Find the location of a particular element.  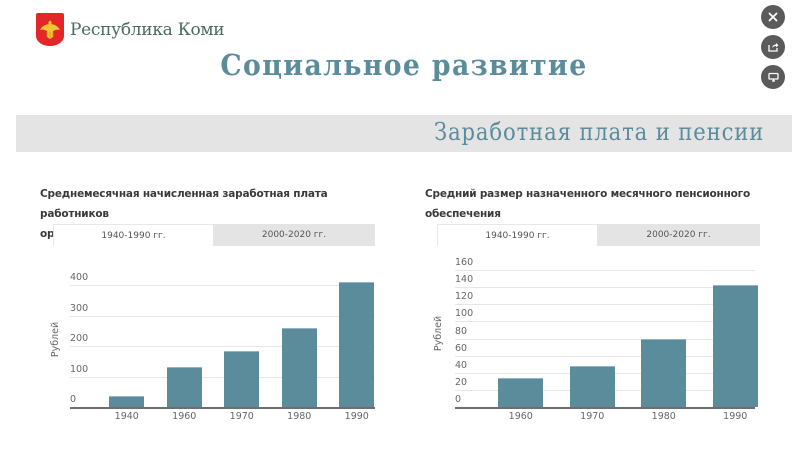

close-button is located at coordinates (773, 17).